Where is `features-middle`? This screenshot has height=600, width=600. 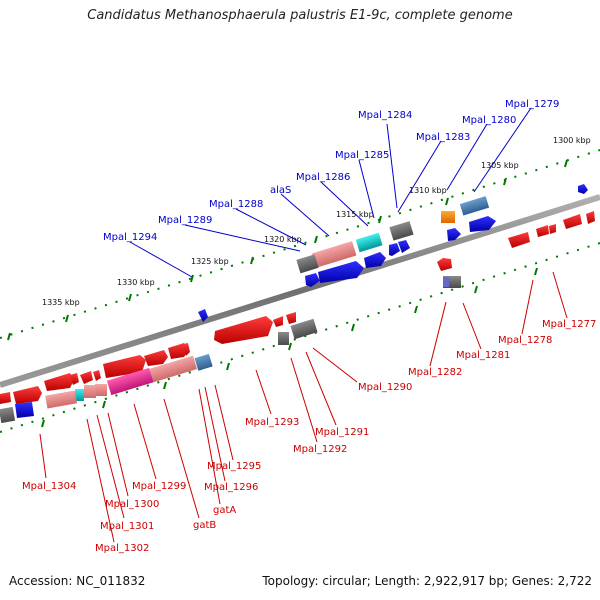
features-middle is located at coordinates (306, 271).